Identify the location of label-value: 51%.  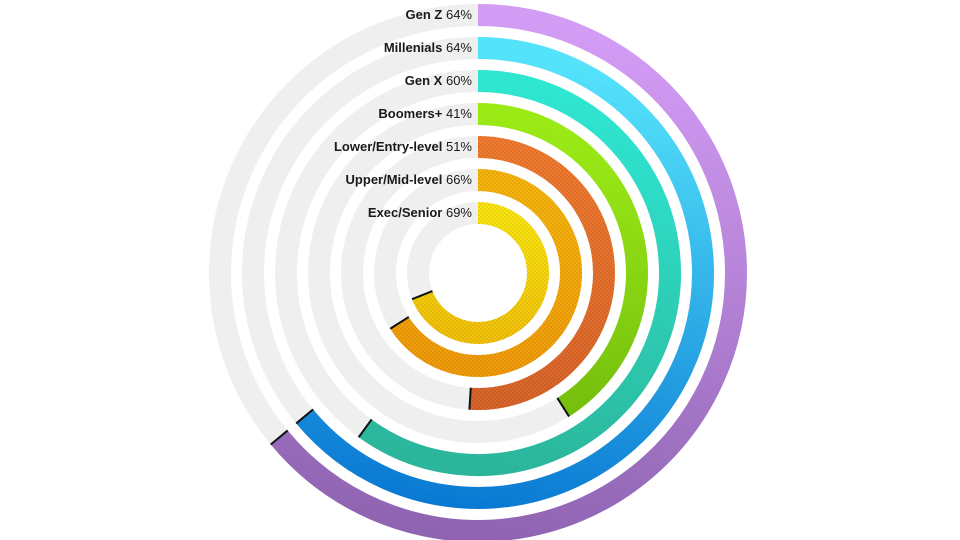
(458, 146).